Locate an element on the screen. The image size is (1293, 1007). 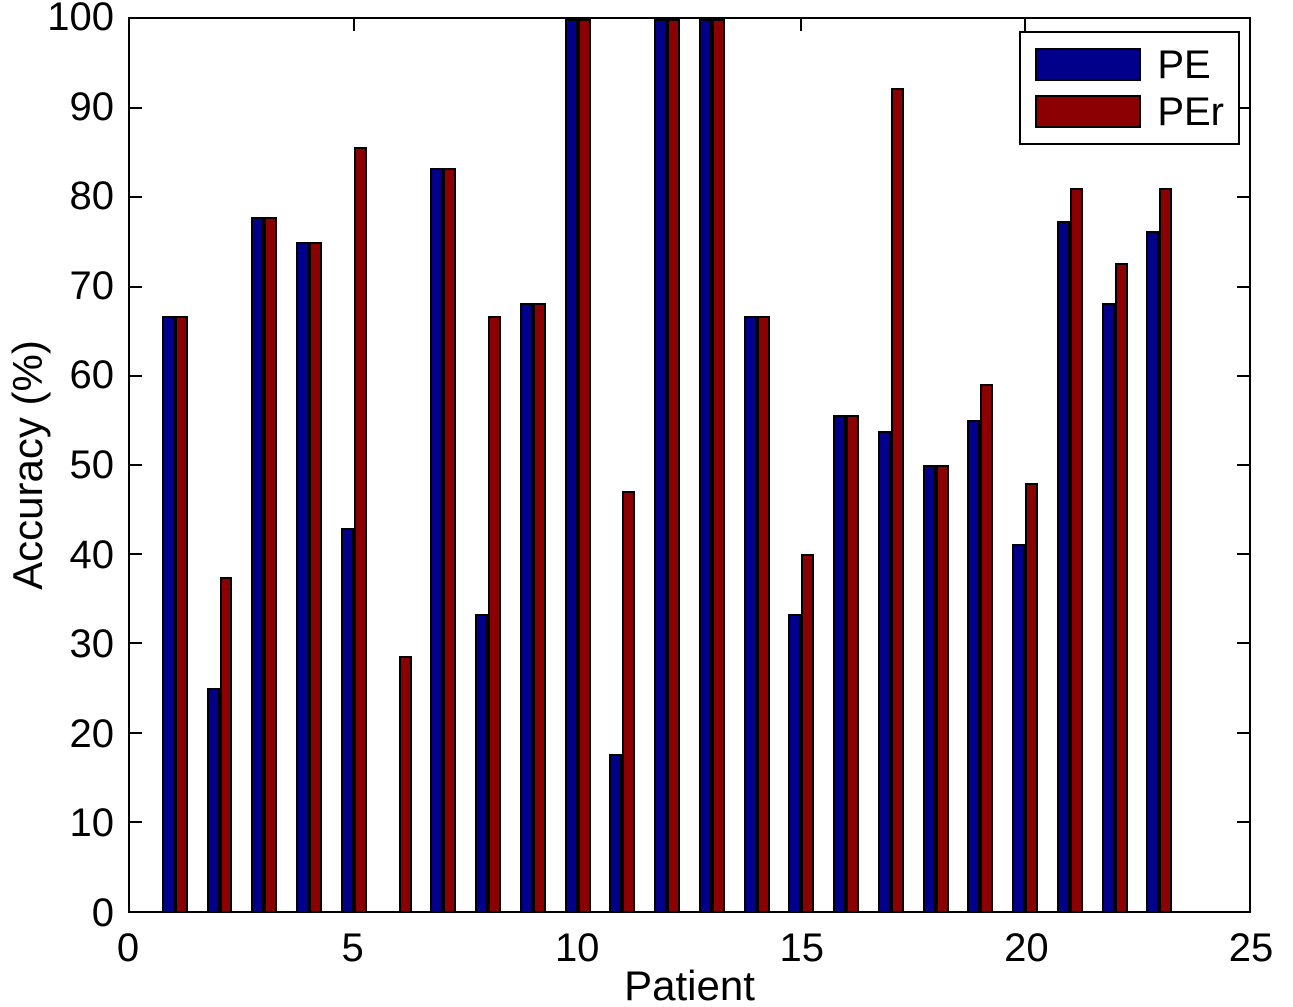
legend-label-per: PEr is located at coordinates (1190, 111).